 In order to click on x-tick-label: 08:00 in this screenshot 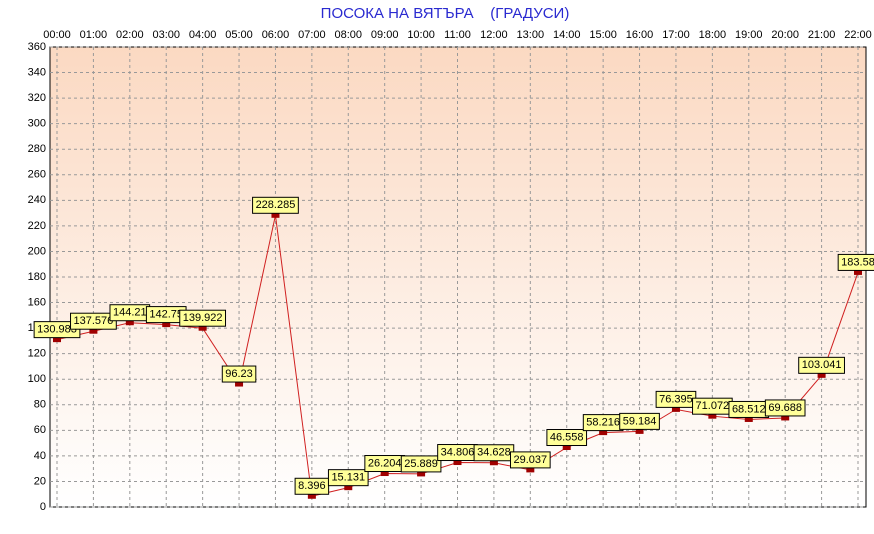, I will do `click(349, 35)`.